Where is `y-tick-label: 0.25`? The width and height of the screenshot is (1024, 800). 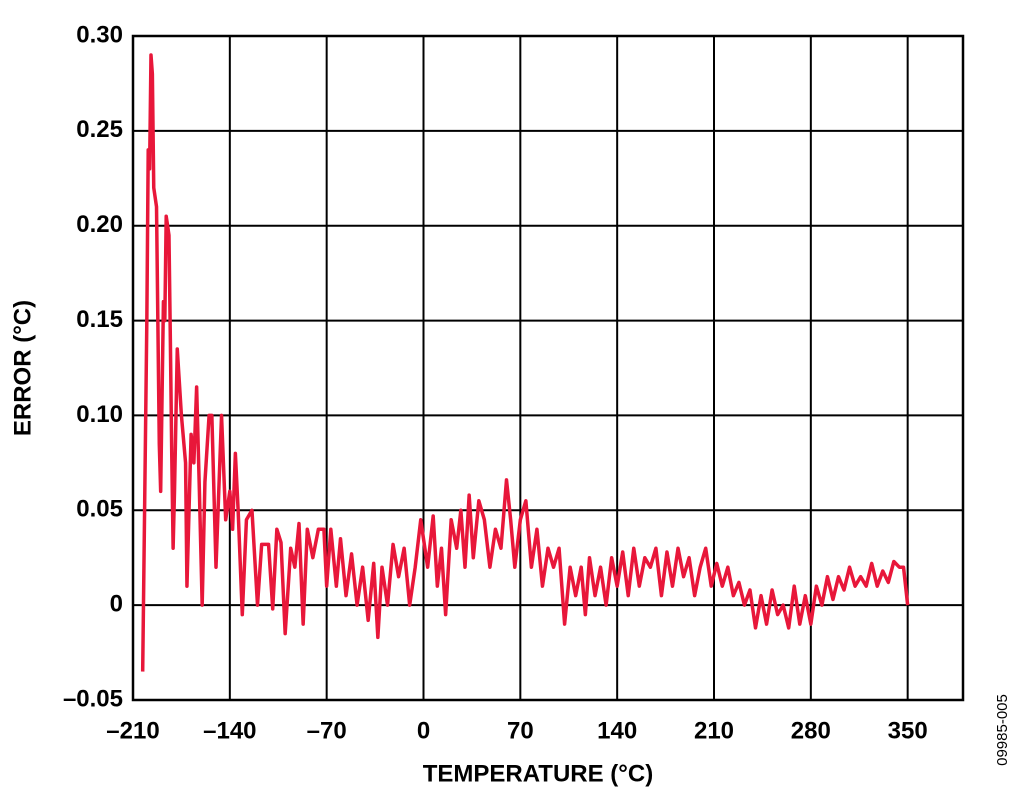 y-tick-label: 0.25 is located at coordinates (99, 129).